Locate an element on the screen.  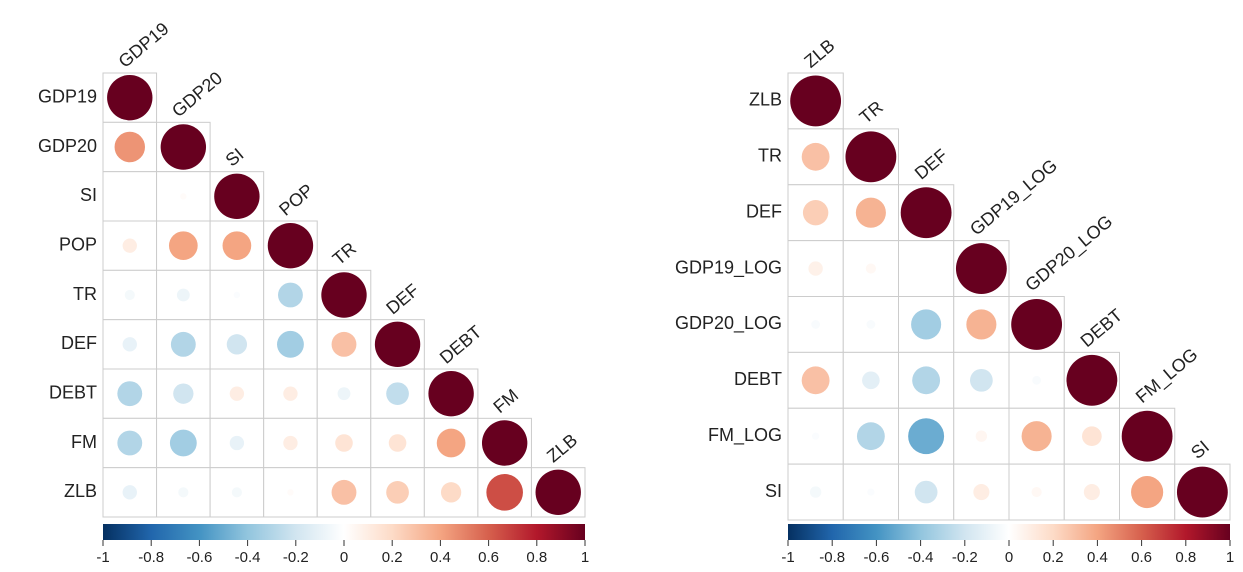
colorbar-tick-label: 0.6 is located at coordinates (1141, 557).